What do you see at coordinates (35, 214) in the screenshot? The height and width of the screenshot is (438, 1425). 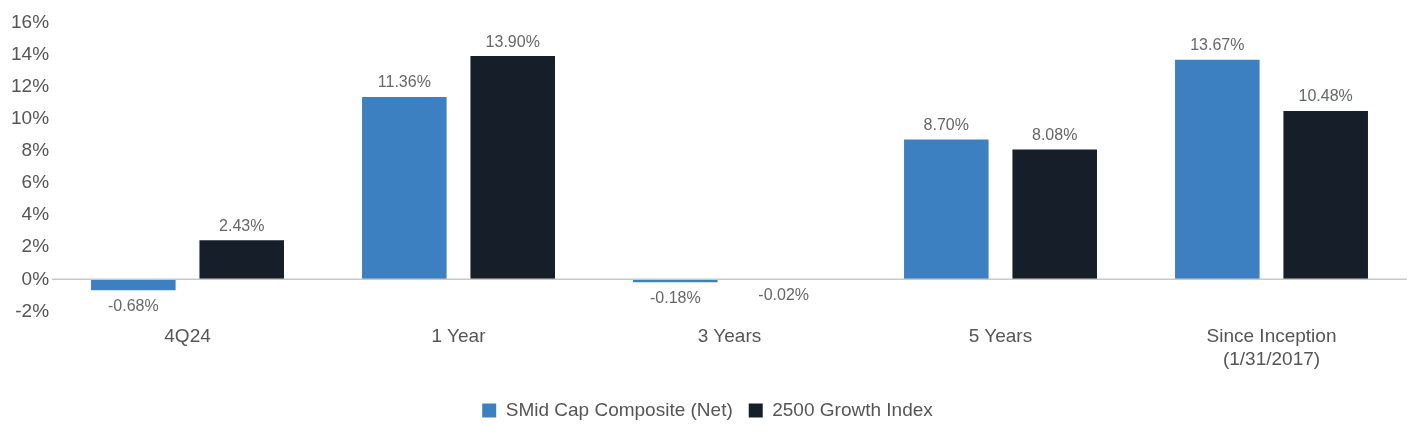 I see `y-tick-label: 4%` at bounding box center [35, 214].